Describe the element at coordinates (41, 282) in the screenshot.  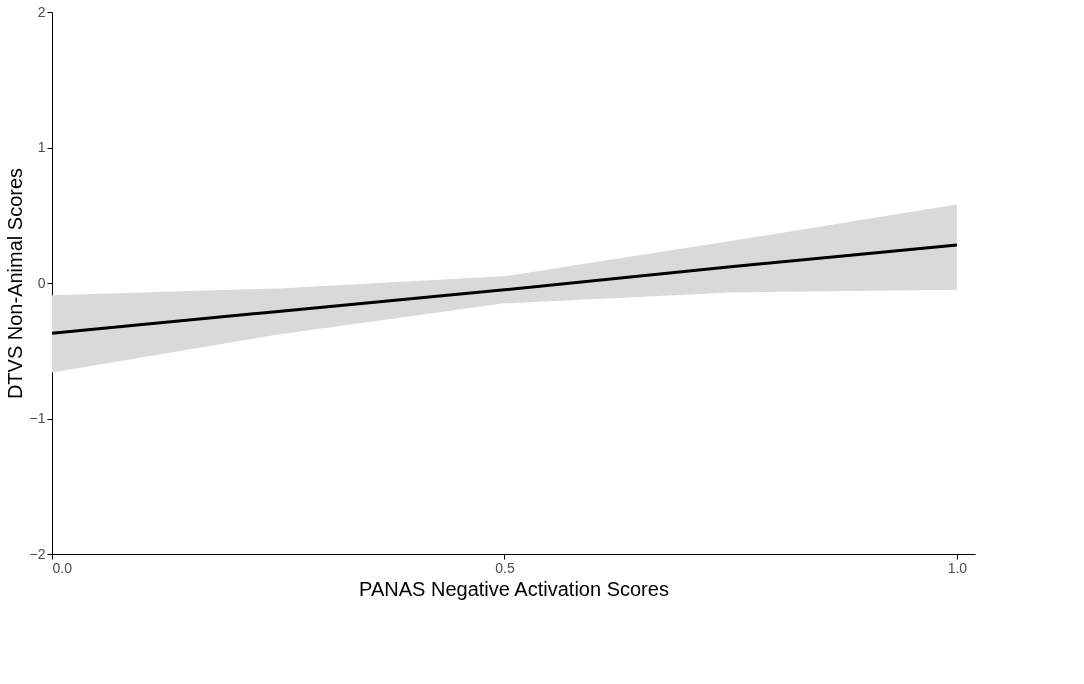
I see `y-tick-label: 0` at that location.